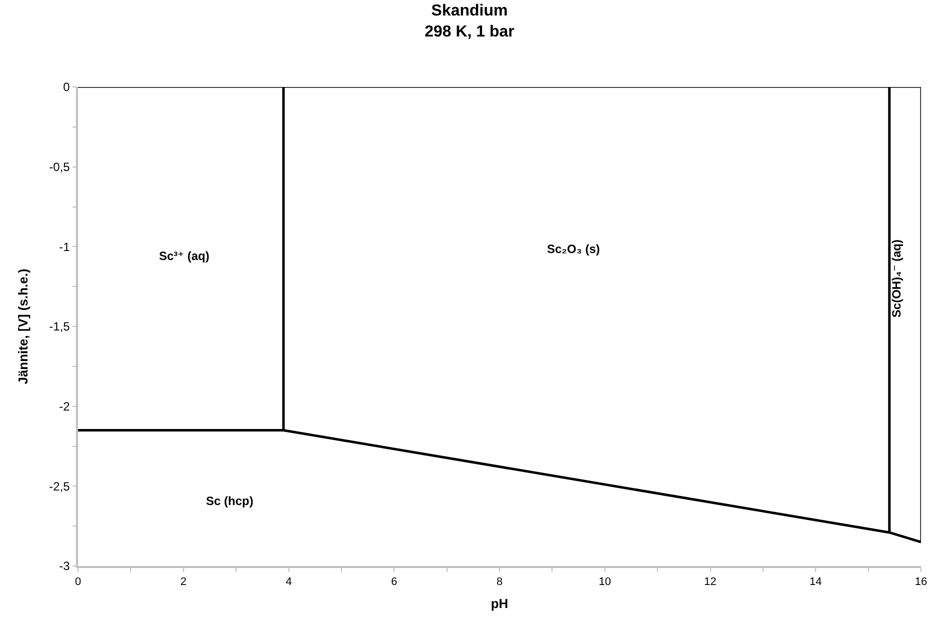 This screenshot has height=621, width=939. Describe the element at coordinates (59, 327) in the screenshot. I see `y-tick-label: -1,5` at that location.